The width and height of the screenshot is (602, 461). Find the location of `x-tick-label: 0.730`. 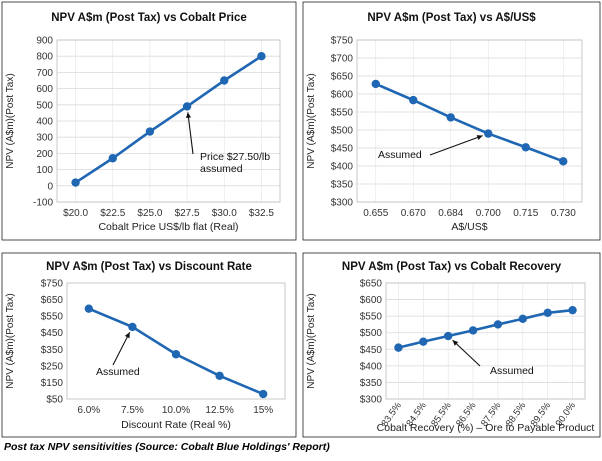

x-tick-label: 0.730 is located at coordinates (563, 213).